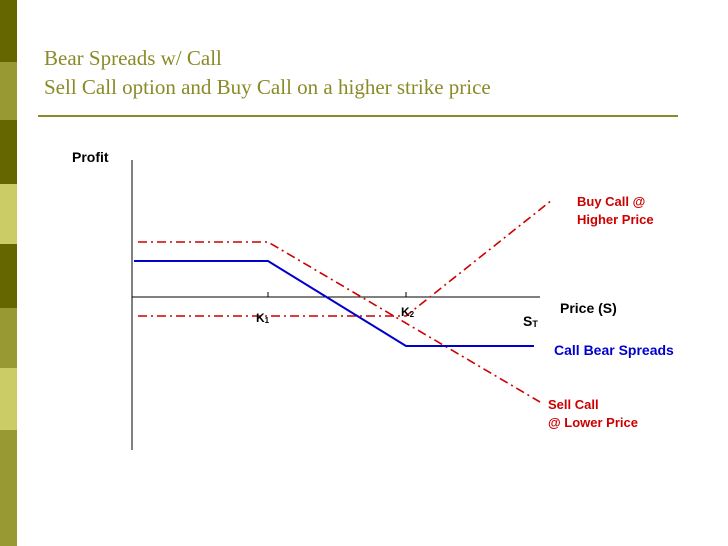 The width and height of the screenshot is (728, 546). What do you see at coordinates (614, 350) in the screenshot?
I see `spread-label: Call Bear Spreads` at bounding box center [614, 350].